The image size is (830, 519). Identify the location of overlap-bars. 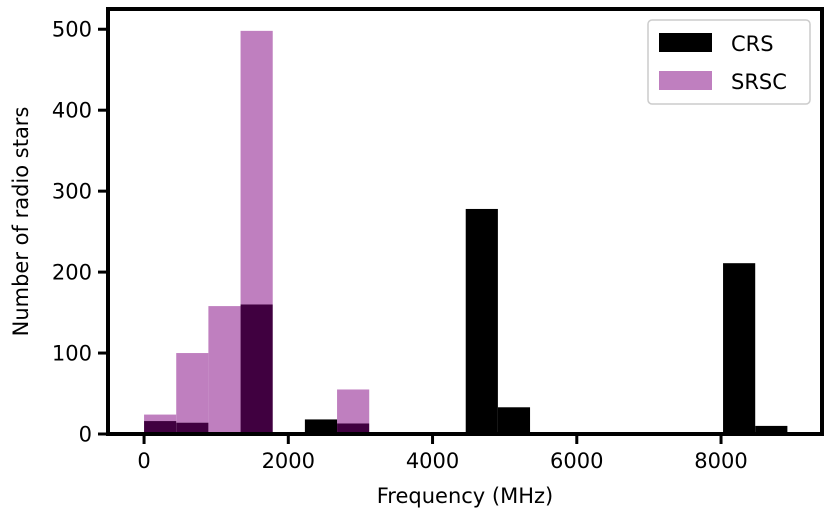
(257, 369).